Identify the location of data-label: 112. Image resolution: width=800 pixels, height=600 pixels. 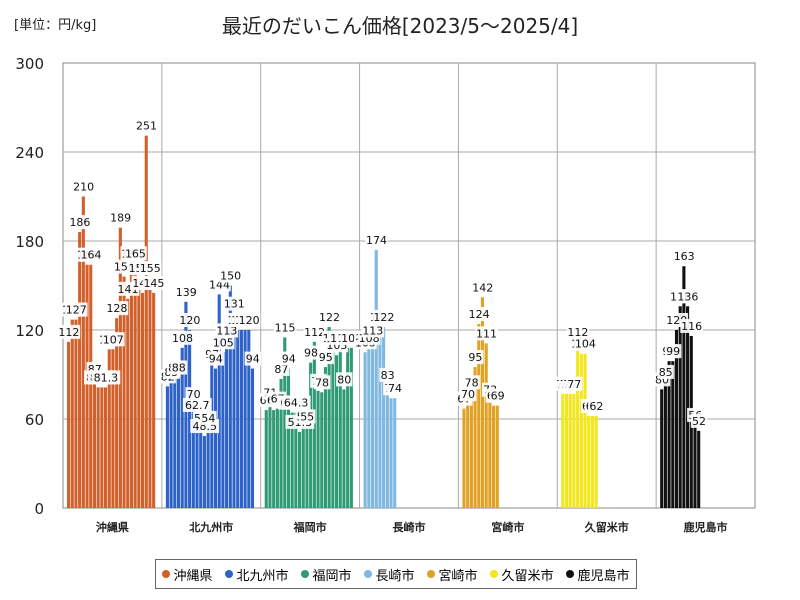
(314, 332).